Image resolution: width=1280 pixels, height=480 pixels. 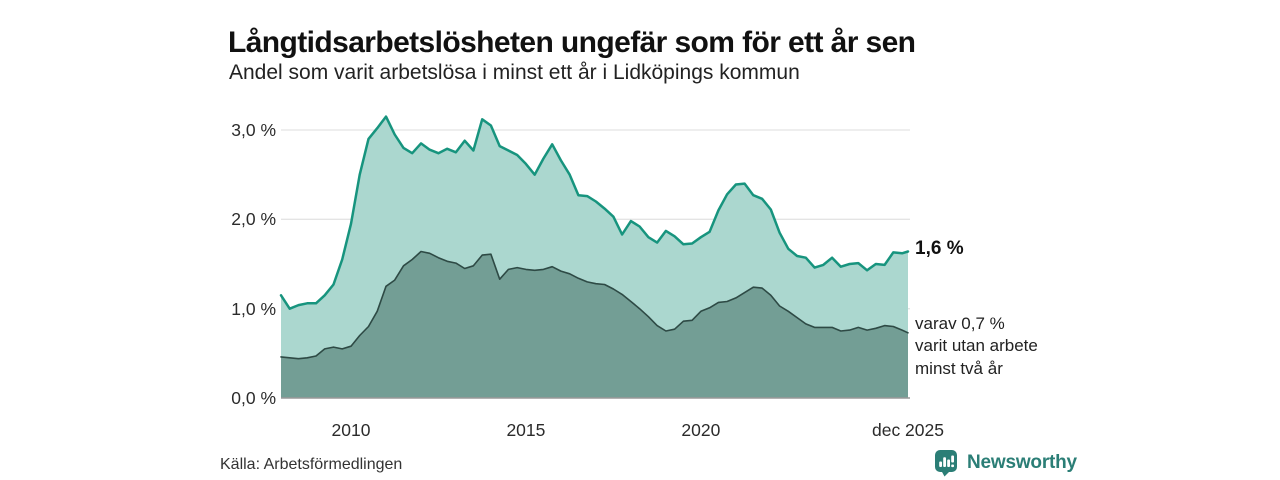 I want to click on annotation-line: varav 0,7 %, so click(x=960, y=323).